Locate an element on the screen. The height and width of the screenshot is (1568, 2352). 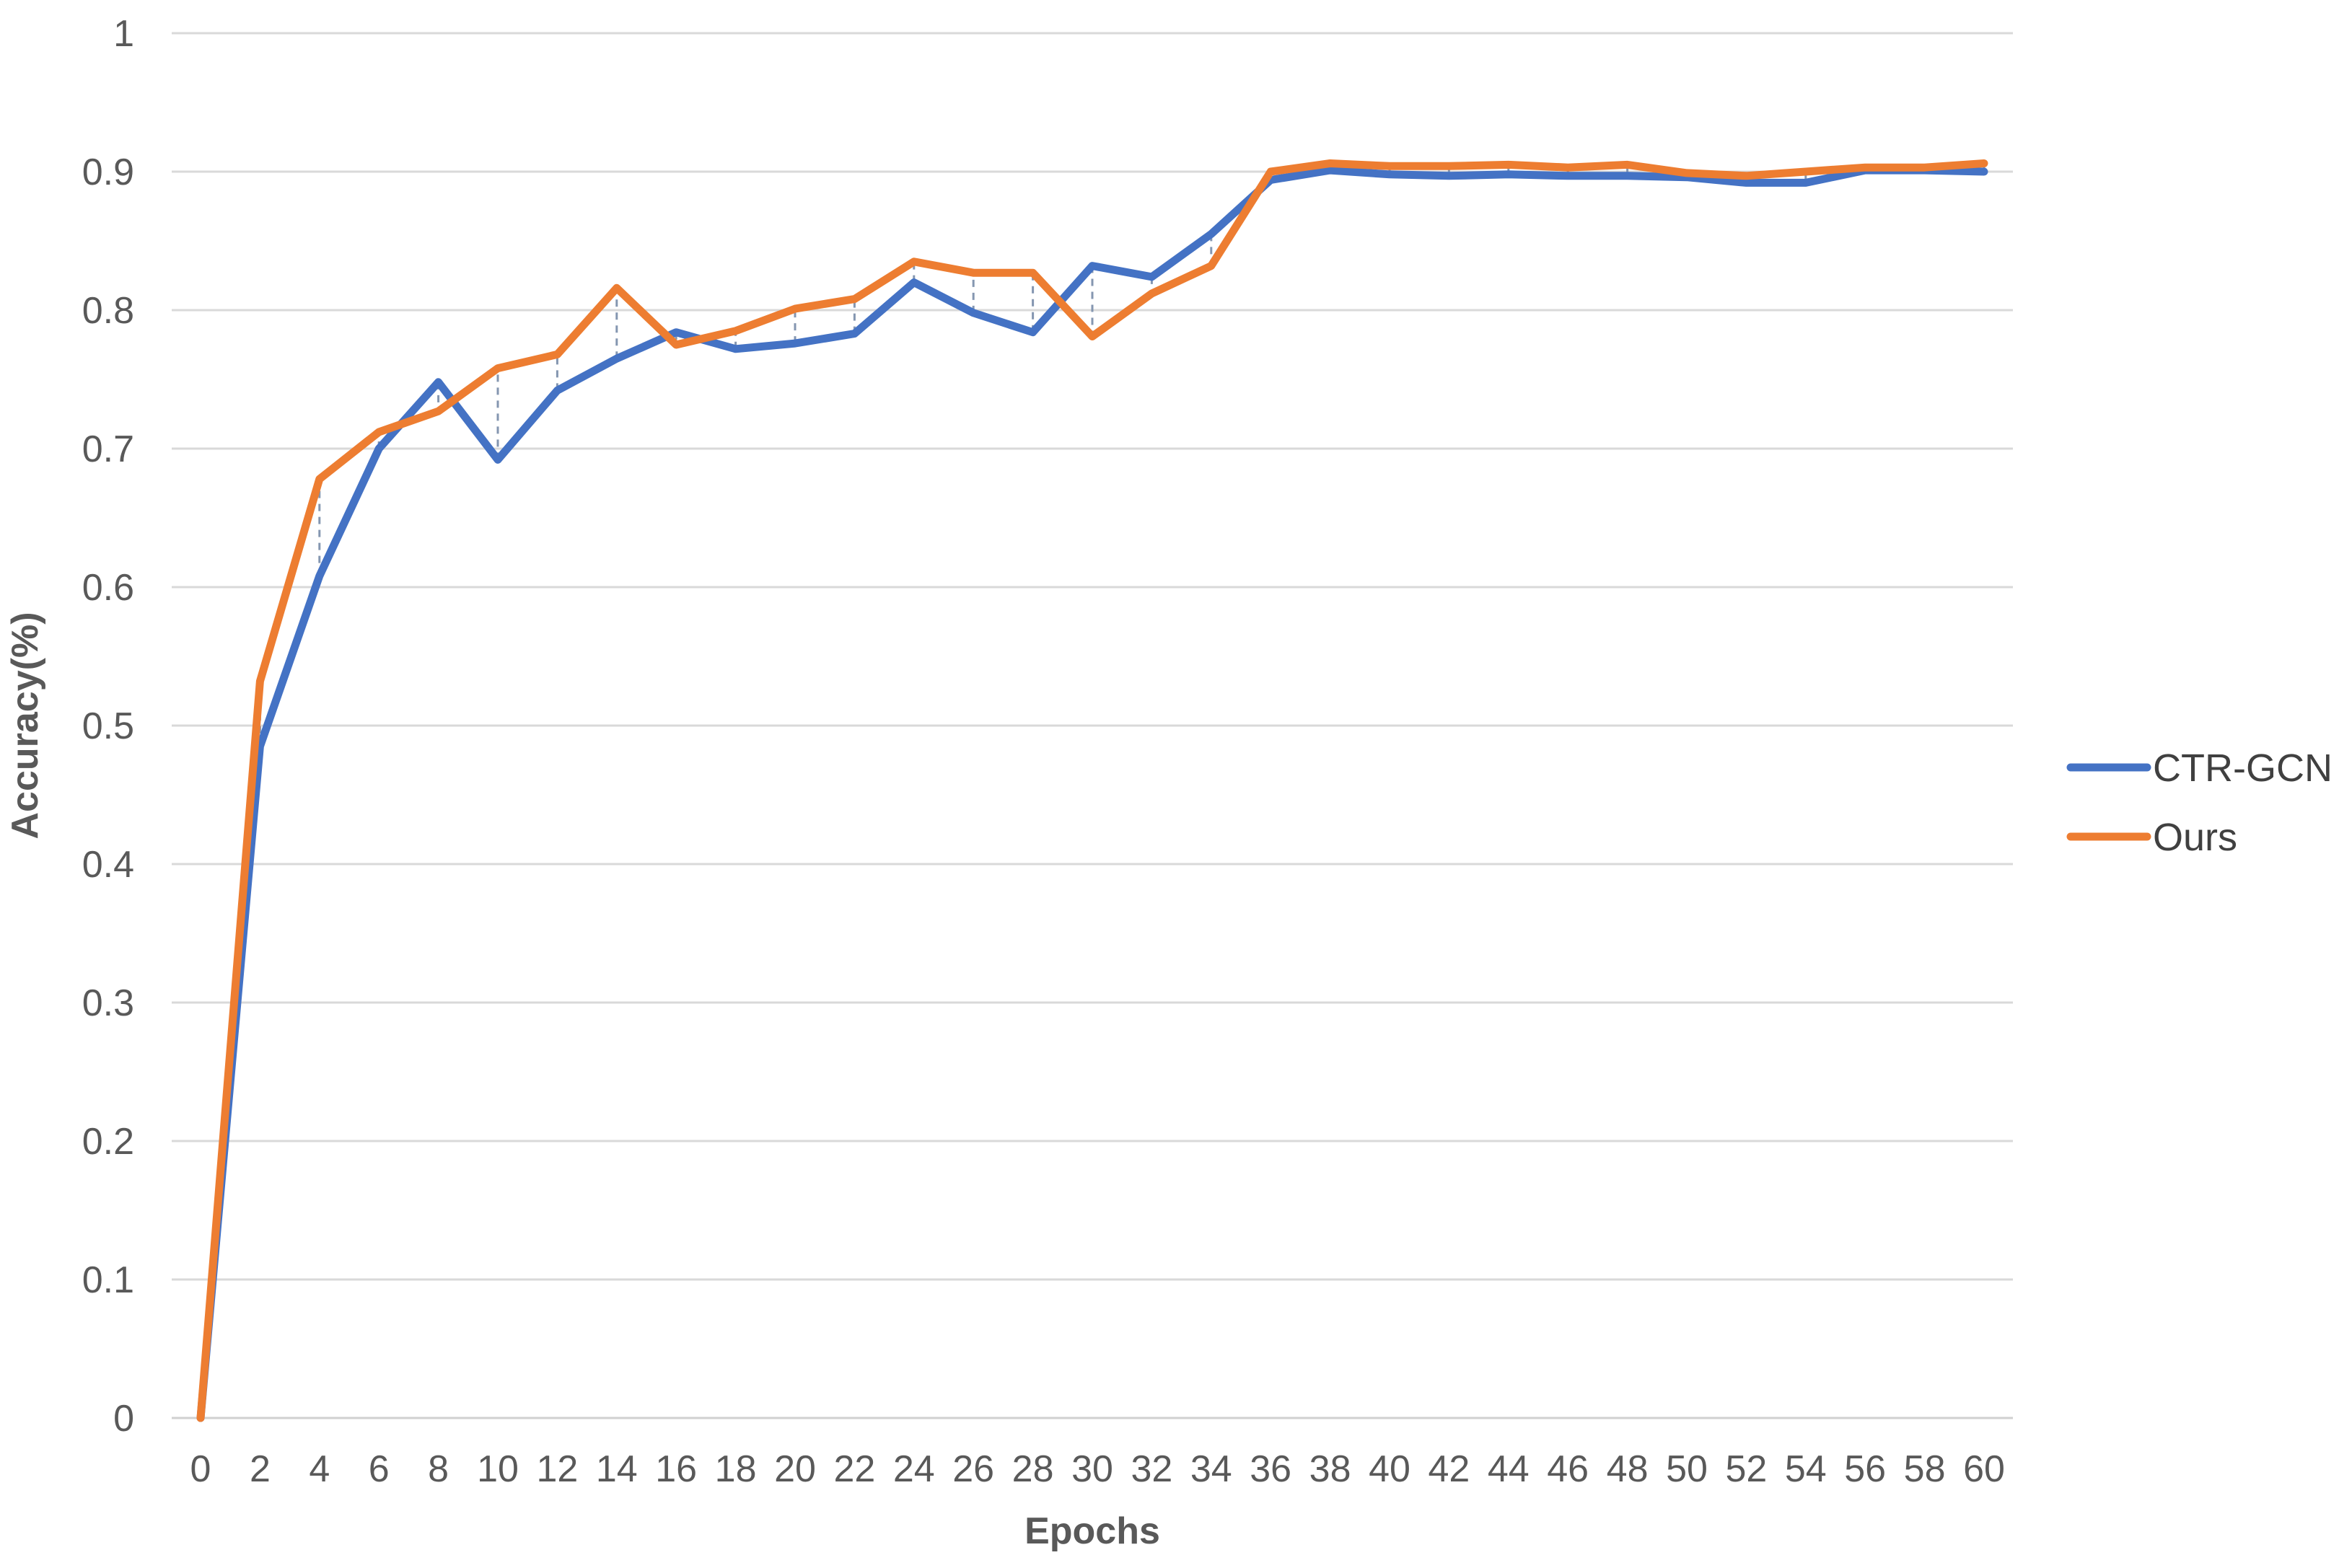
x-tick-label: 8 is located at coordinates (438, 1469).